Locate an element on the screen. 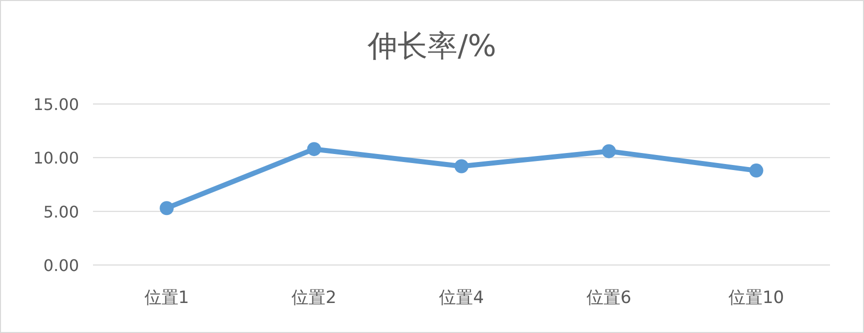 Image resolution: width=864 pixels, height=333 pixels. x-tick-label: 位置6 is located at coordinates (609, 298).